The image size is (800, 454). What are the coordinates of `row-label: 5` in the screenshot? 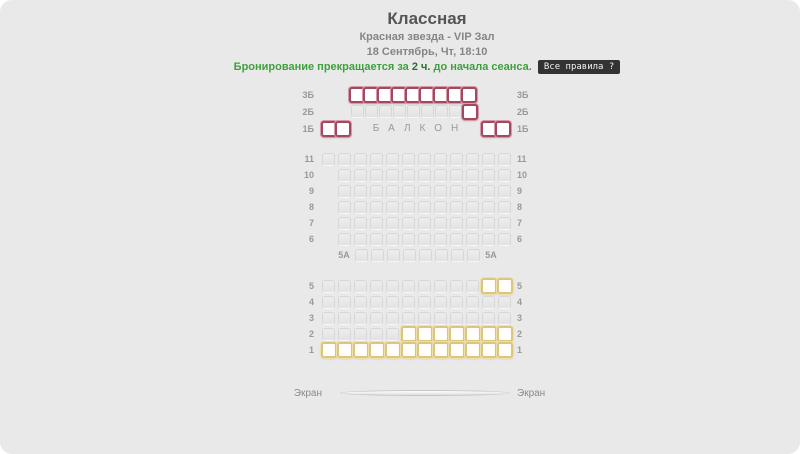 It's located at (311, 286).